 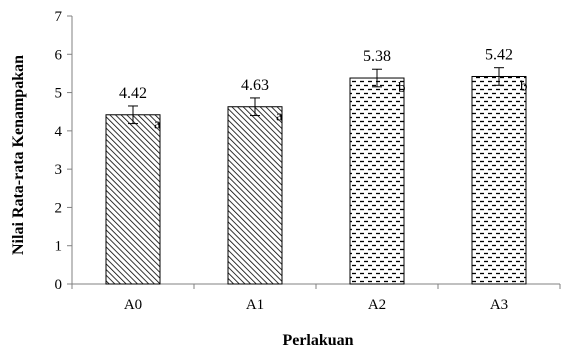 What do you see at coordinates (316, 286) in the screenshot?
I see `x-ticks` at bounding box center [316, 286].